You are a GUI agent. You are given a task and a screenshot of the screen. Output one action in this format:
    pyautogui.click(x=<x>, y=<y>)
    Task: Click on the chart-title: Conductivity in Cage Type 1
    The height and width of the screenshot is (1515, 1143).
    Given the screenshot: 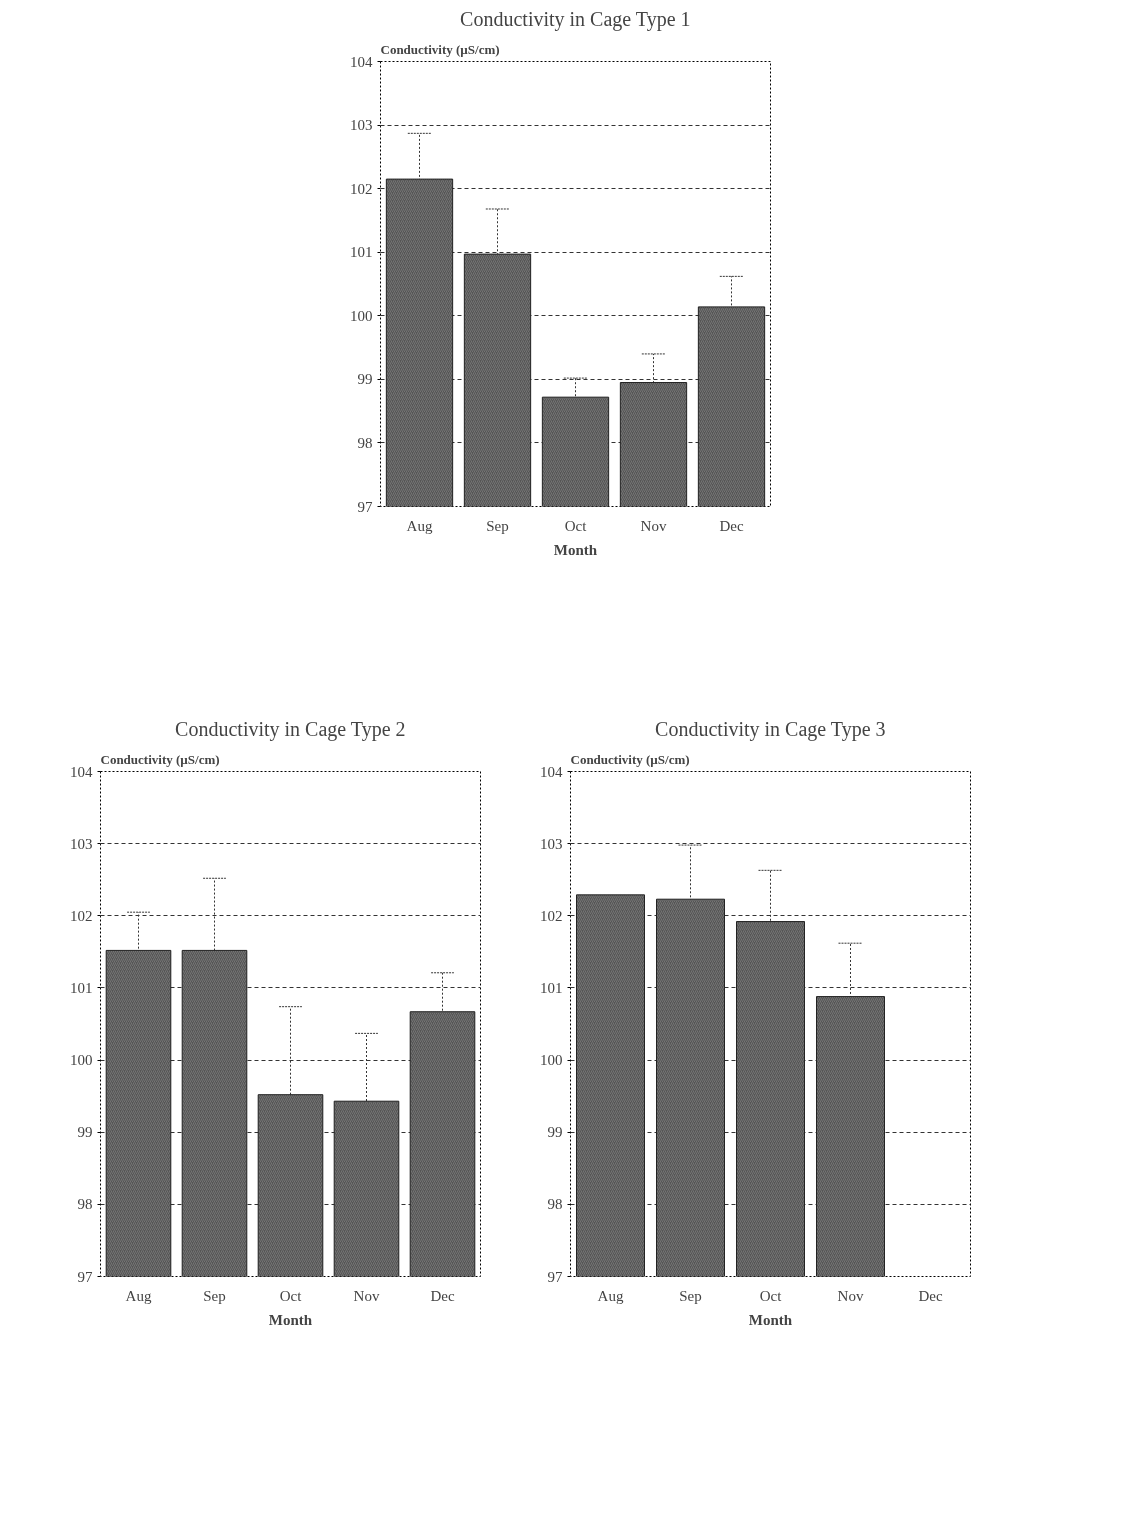 What is the action you would take?
    pyautogui.click(x=575, y=19)
    